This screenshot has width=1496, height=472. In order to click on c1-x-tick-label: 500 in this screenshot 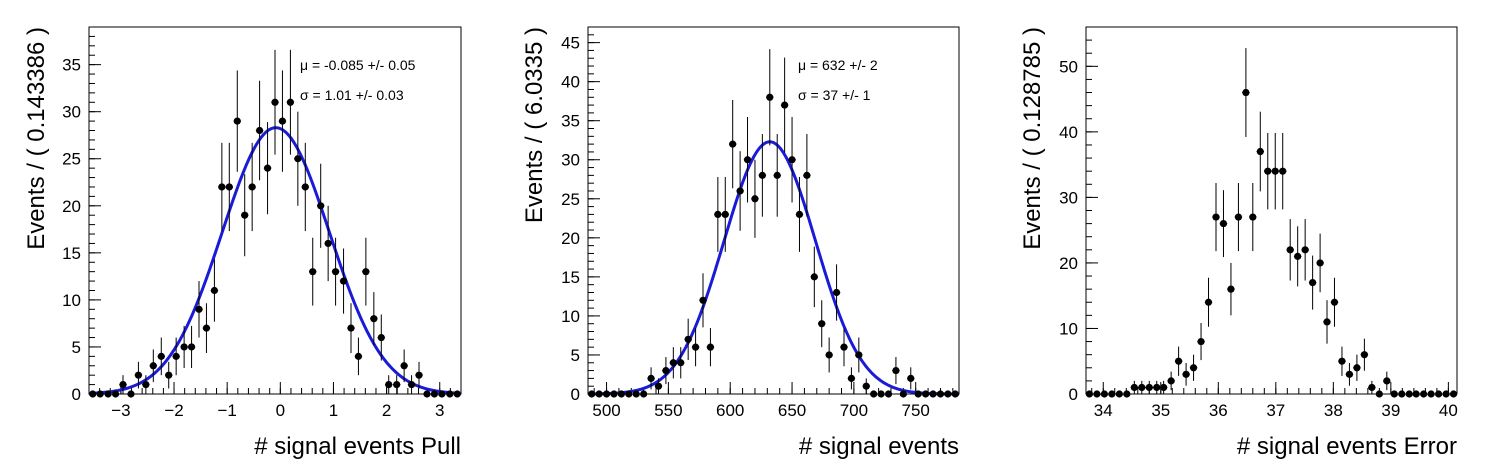, I will do `click(606, 410)`.